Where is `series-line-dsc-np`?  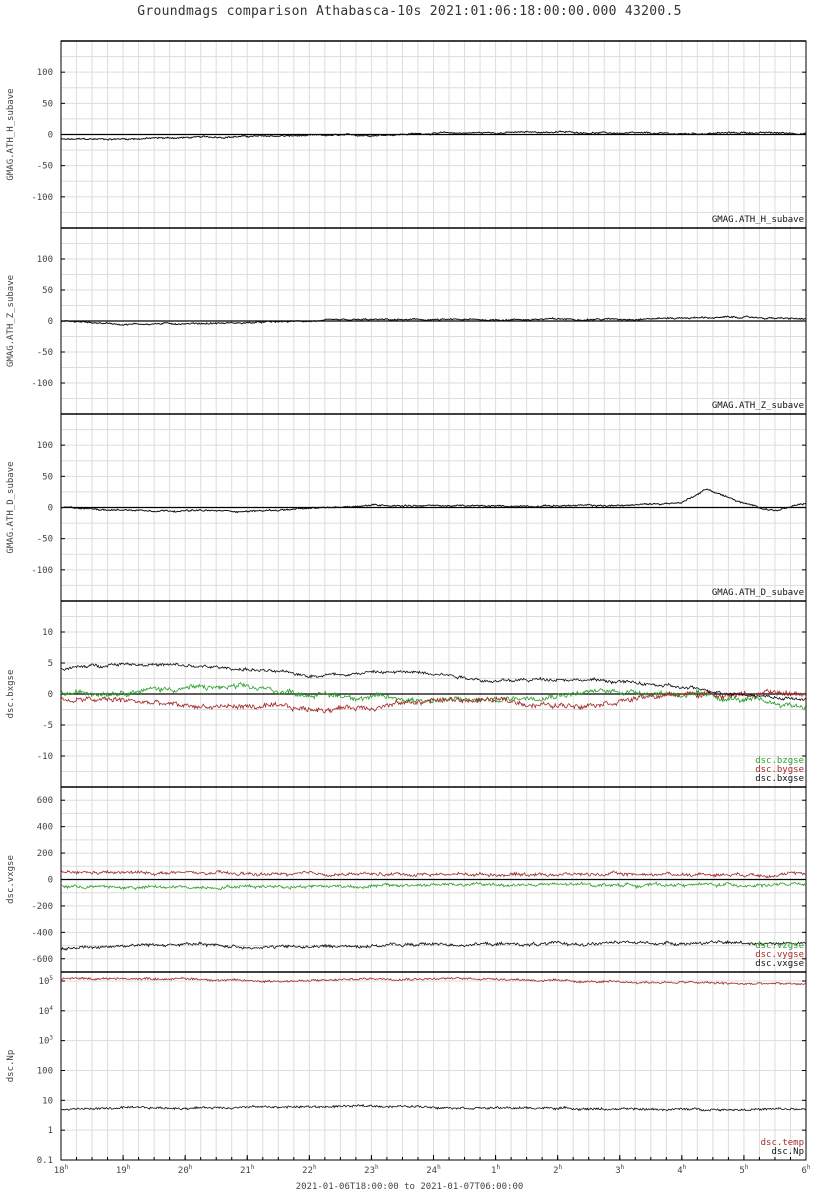 series-line-dsc-np is located at coordinates (433, 1107).